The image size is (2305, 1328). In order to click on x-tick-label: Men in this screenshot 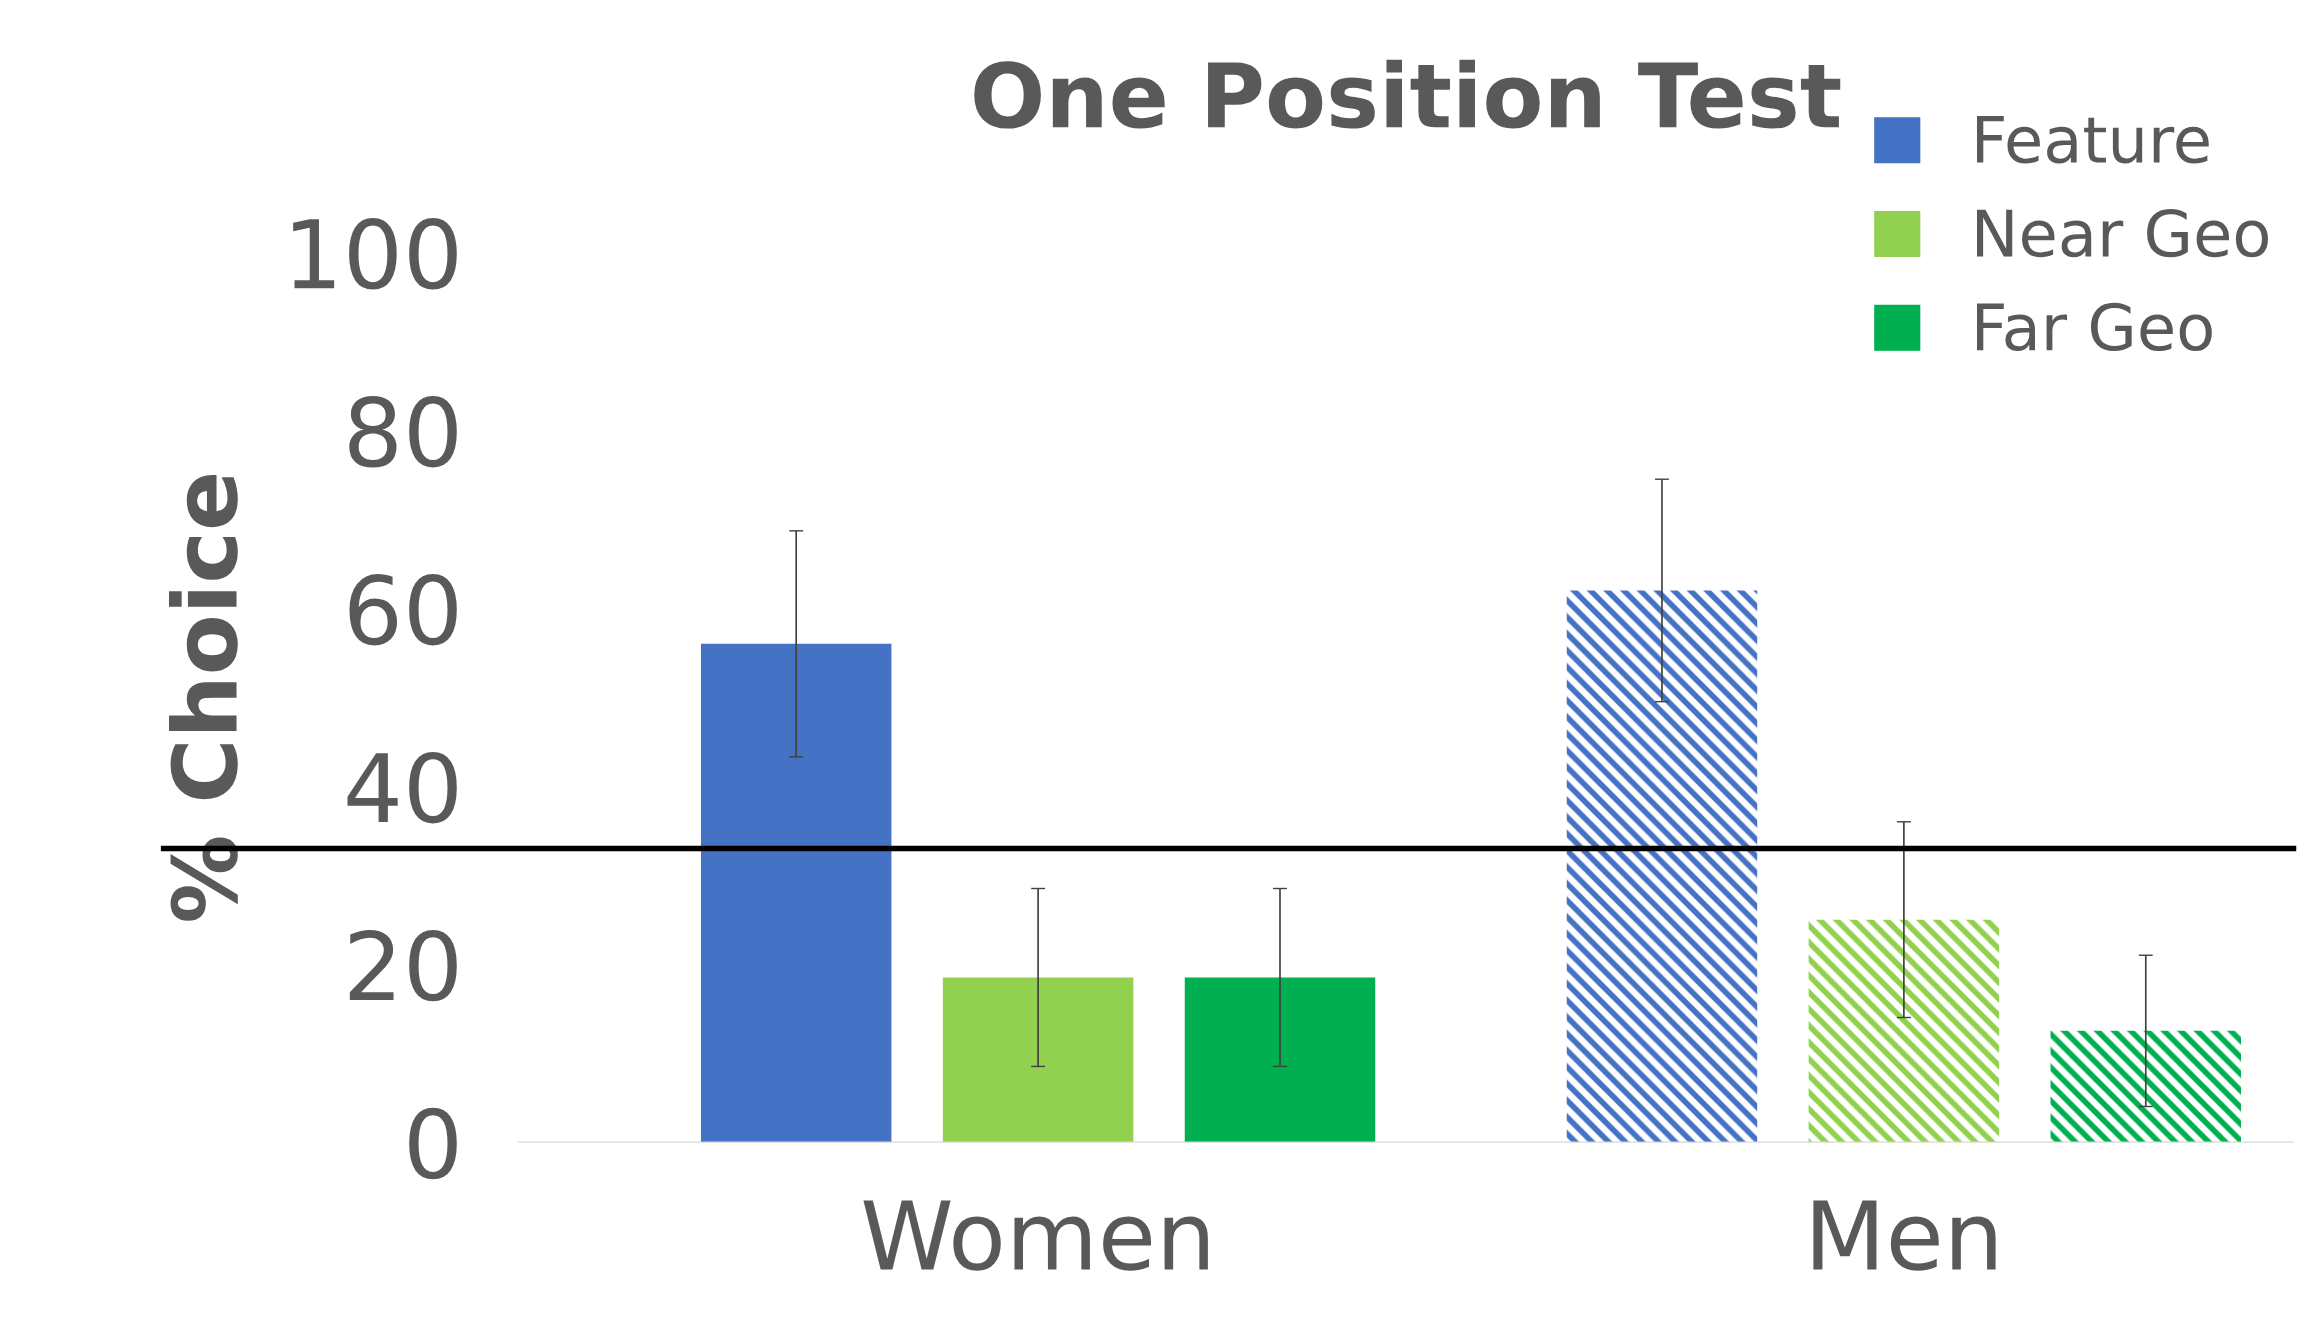, I will do `click(1904, 1235)`.